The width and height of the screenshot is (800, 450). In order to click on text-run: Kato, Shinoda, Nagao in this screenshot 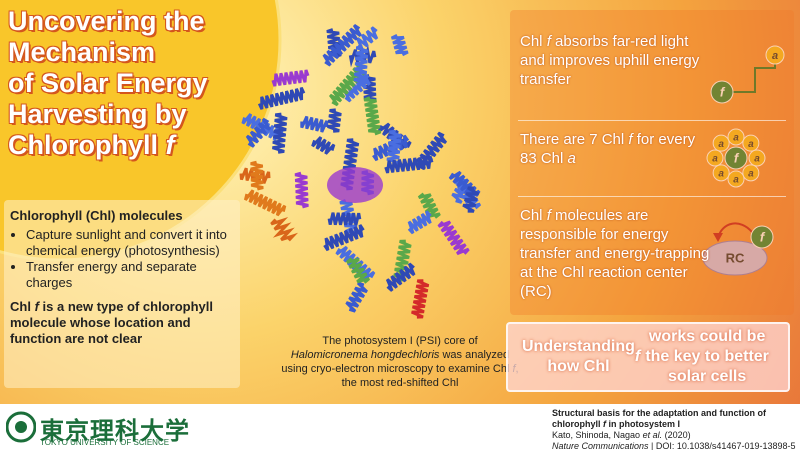, I will do `click(597, 435)`.